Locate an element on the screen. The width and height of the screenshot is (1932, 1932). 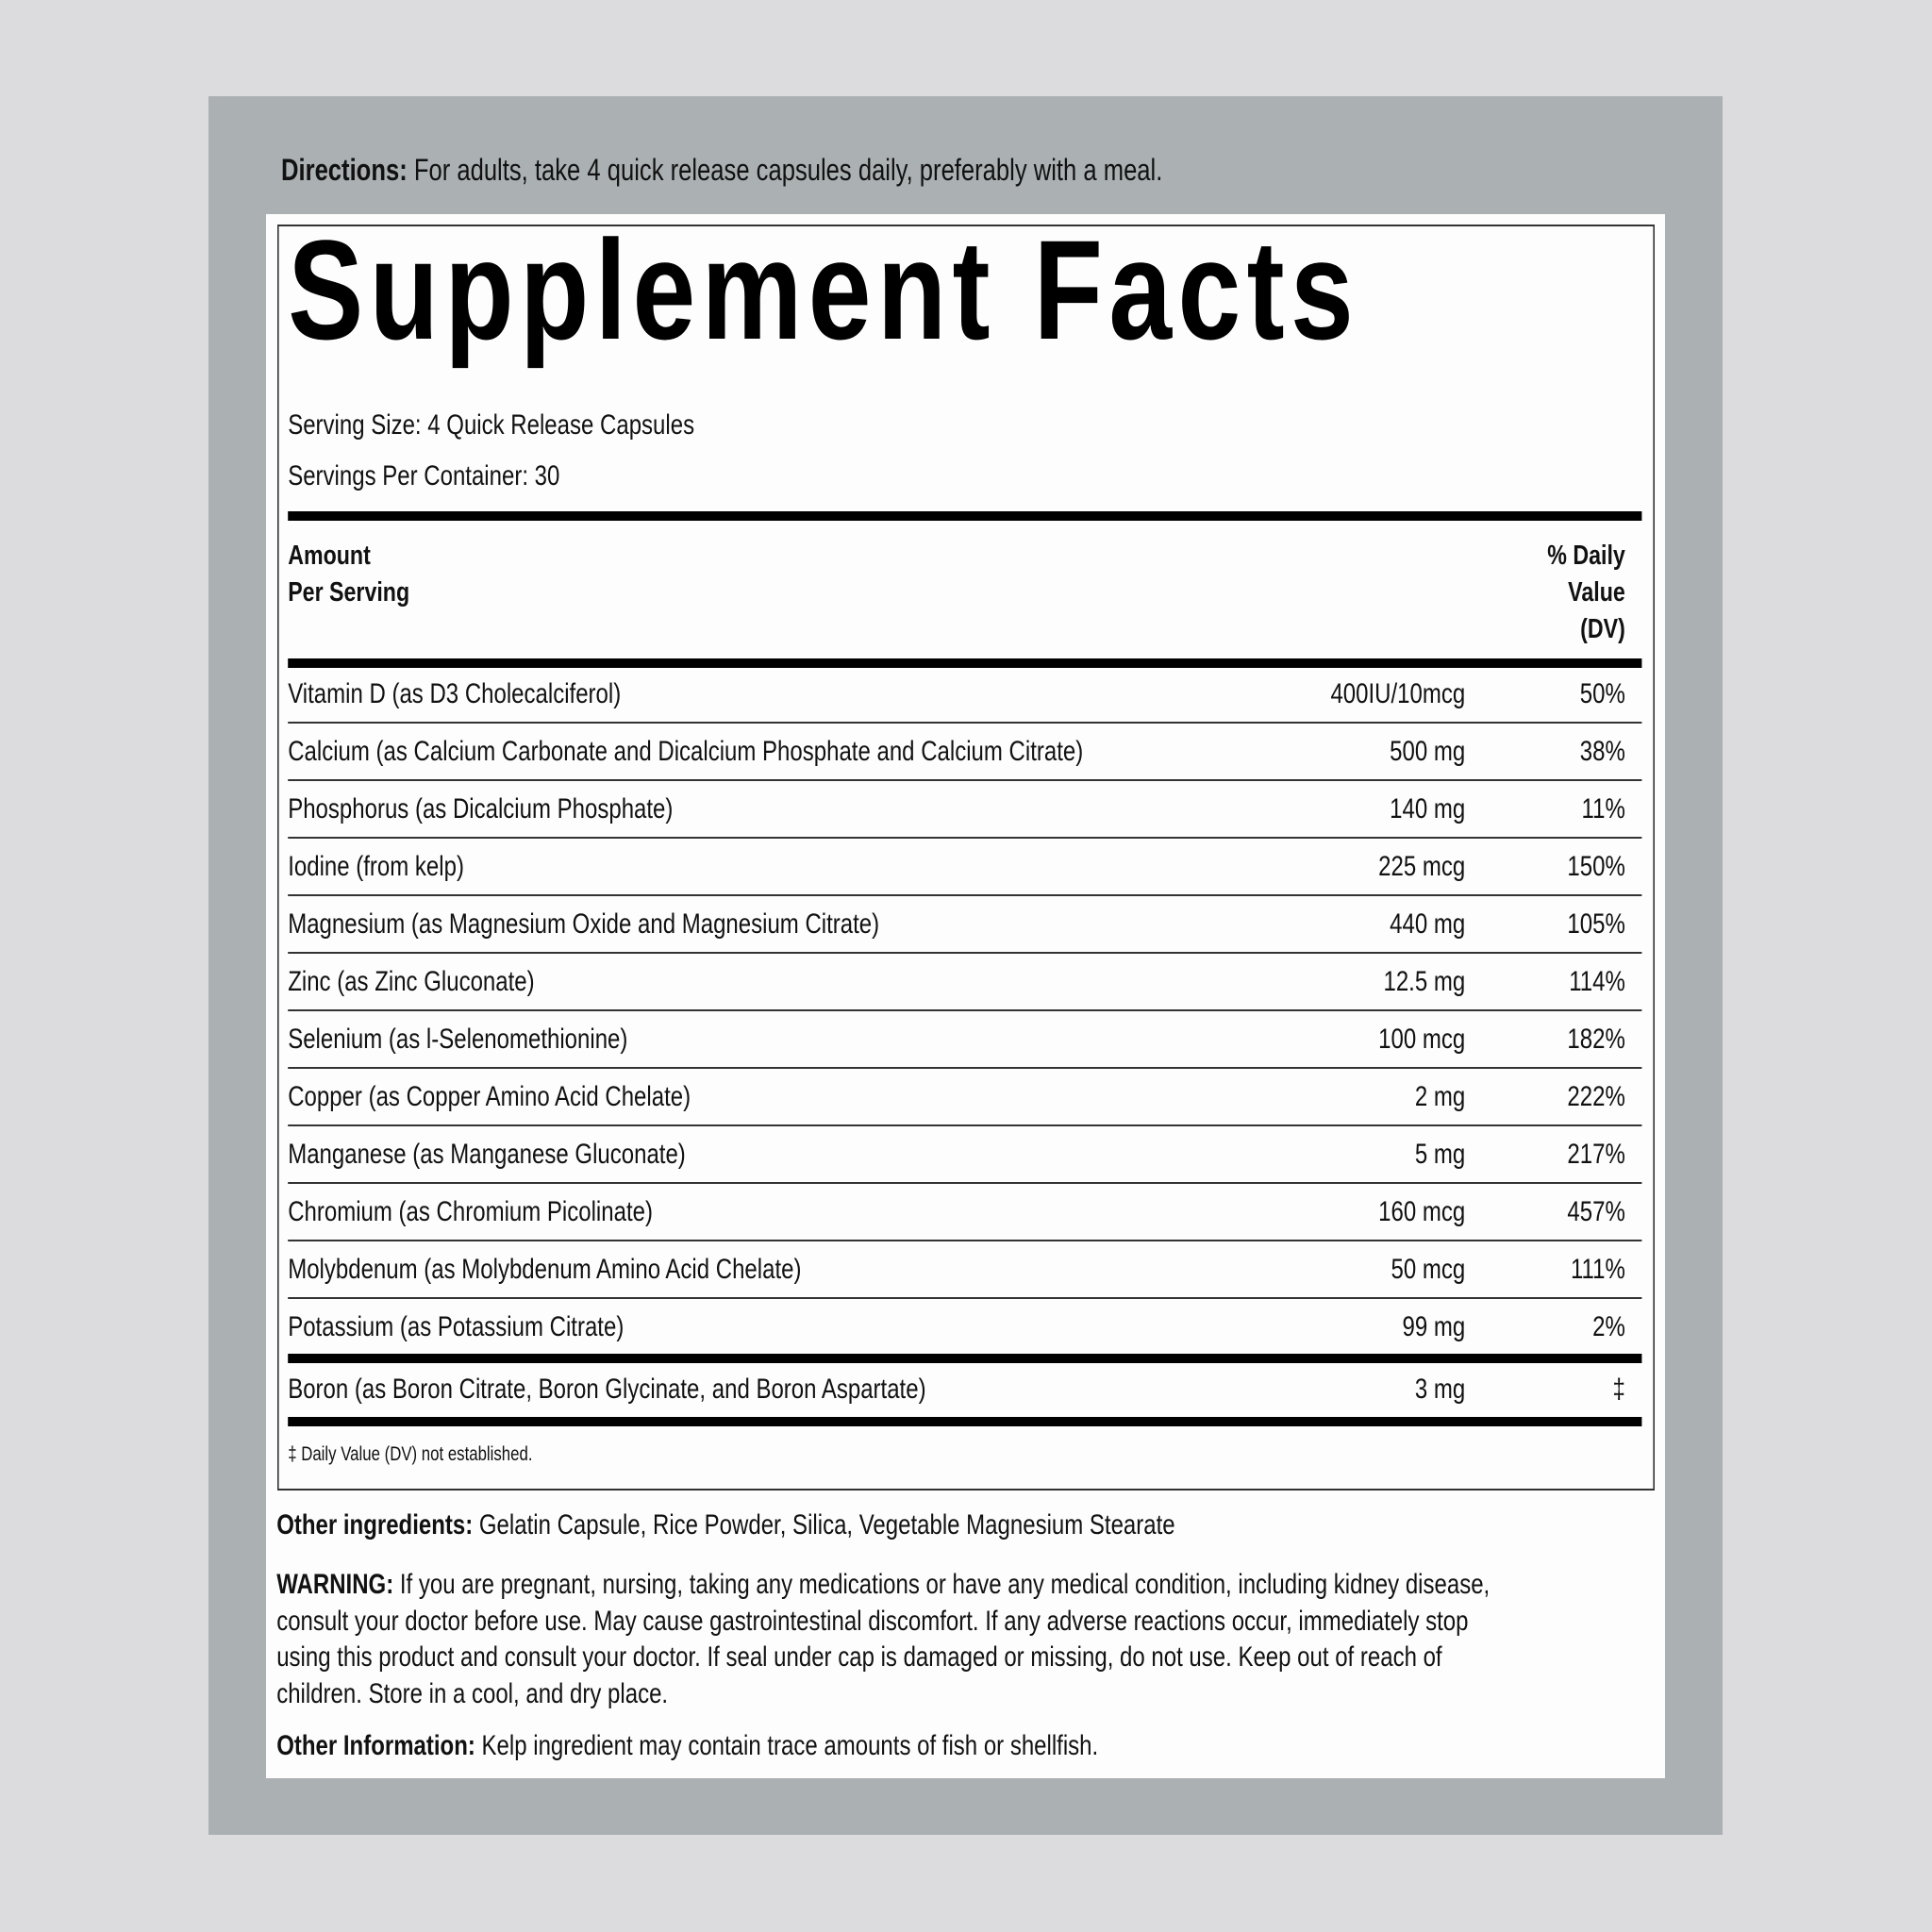
nutrient-dv: 50% is located at coordinates (1602, 693).